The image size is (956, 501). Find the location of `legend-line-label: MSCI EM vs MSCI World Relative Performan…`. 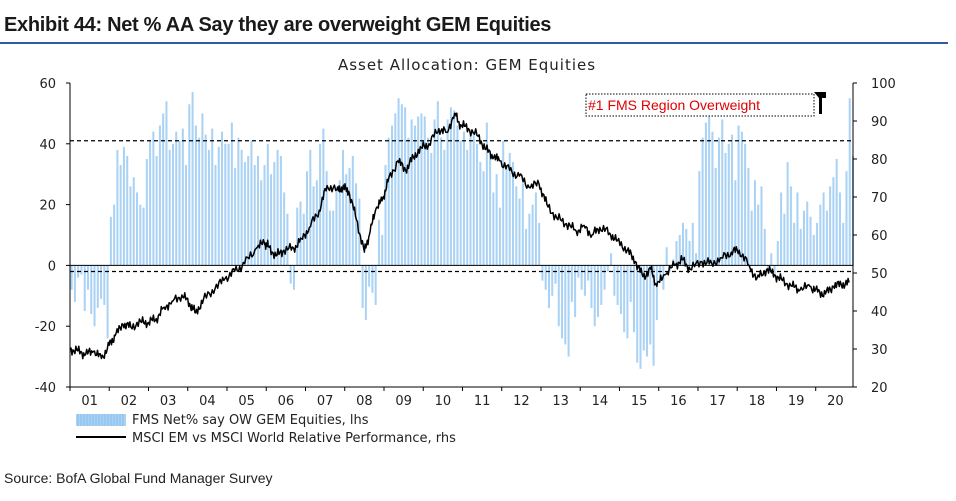

legend-line-label: MSCI EM vs MSCI World Relative Performan… is located at coordinates (294, 438).